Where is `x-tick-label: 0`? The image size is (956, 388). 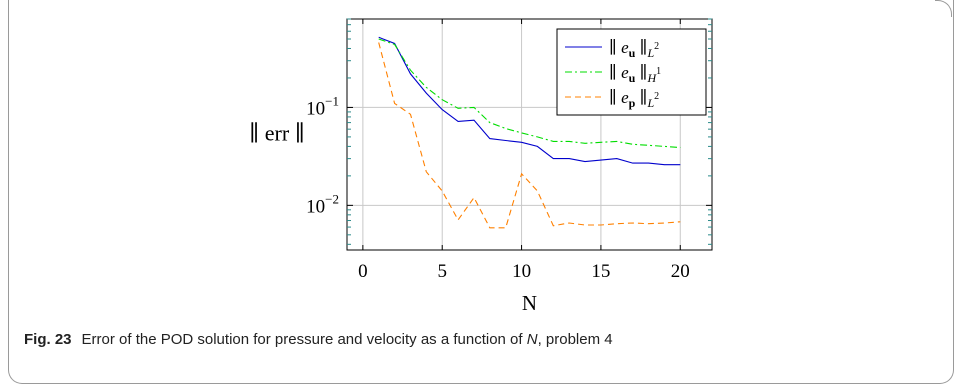
x-tick-label: 0 is located at coordinates (363, 271).